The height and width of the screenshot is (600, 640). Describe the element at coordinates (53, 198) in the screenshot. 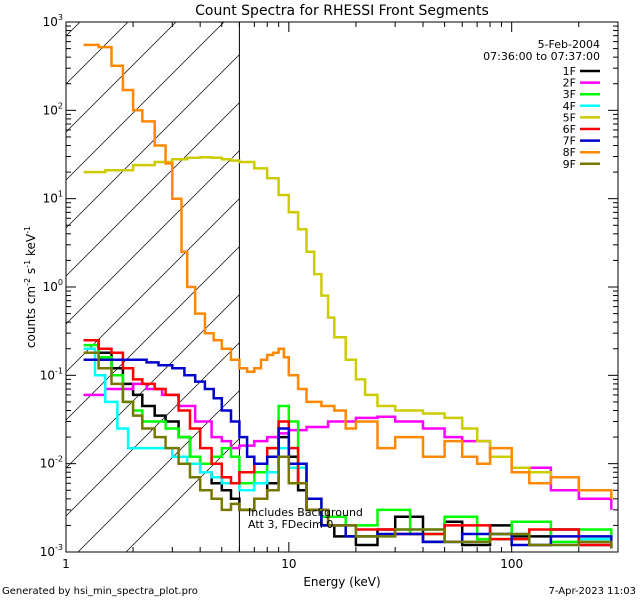

I see `y-tick-label: 10¹` at that location.